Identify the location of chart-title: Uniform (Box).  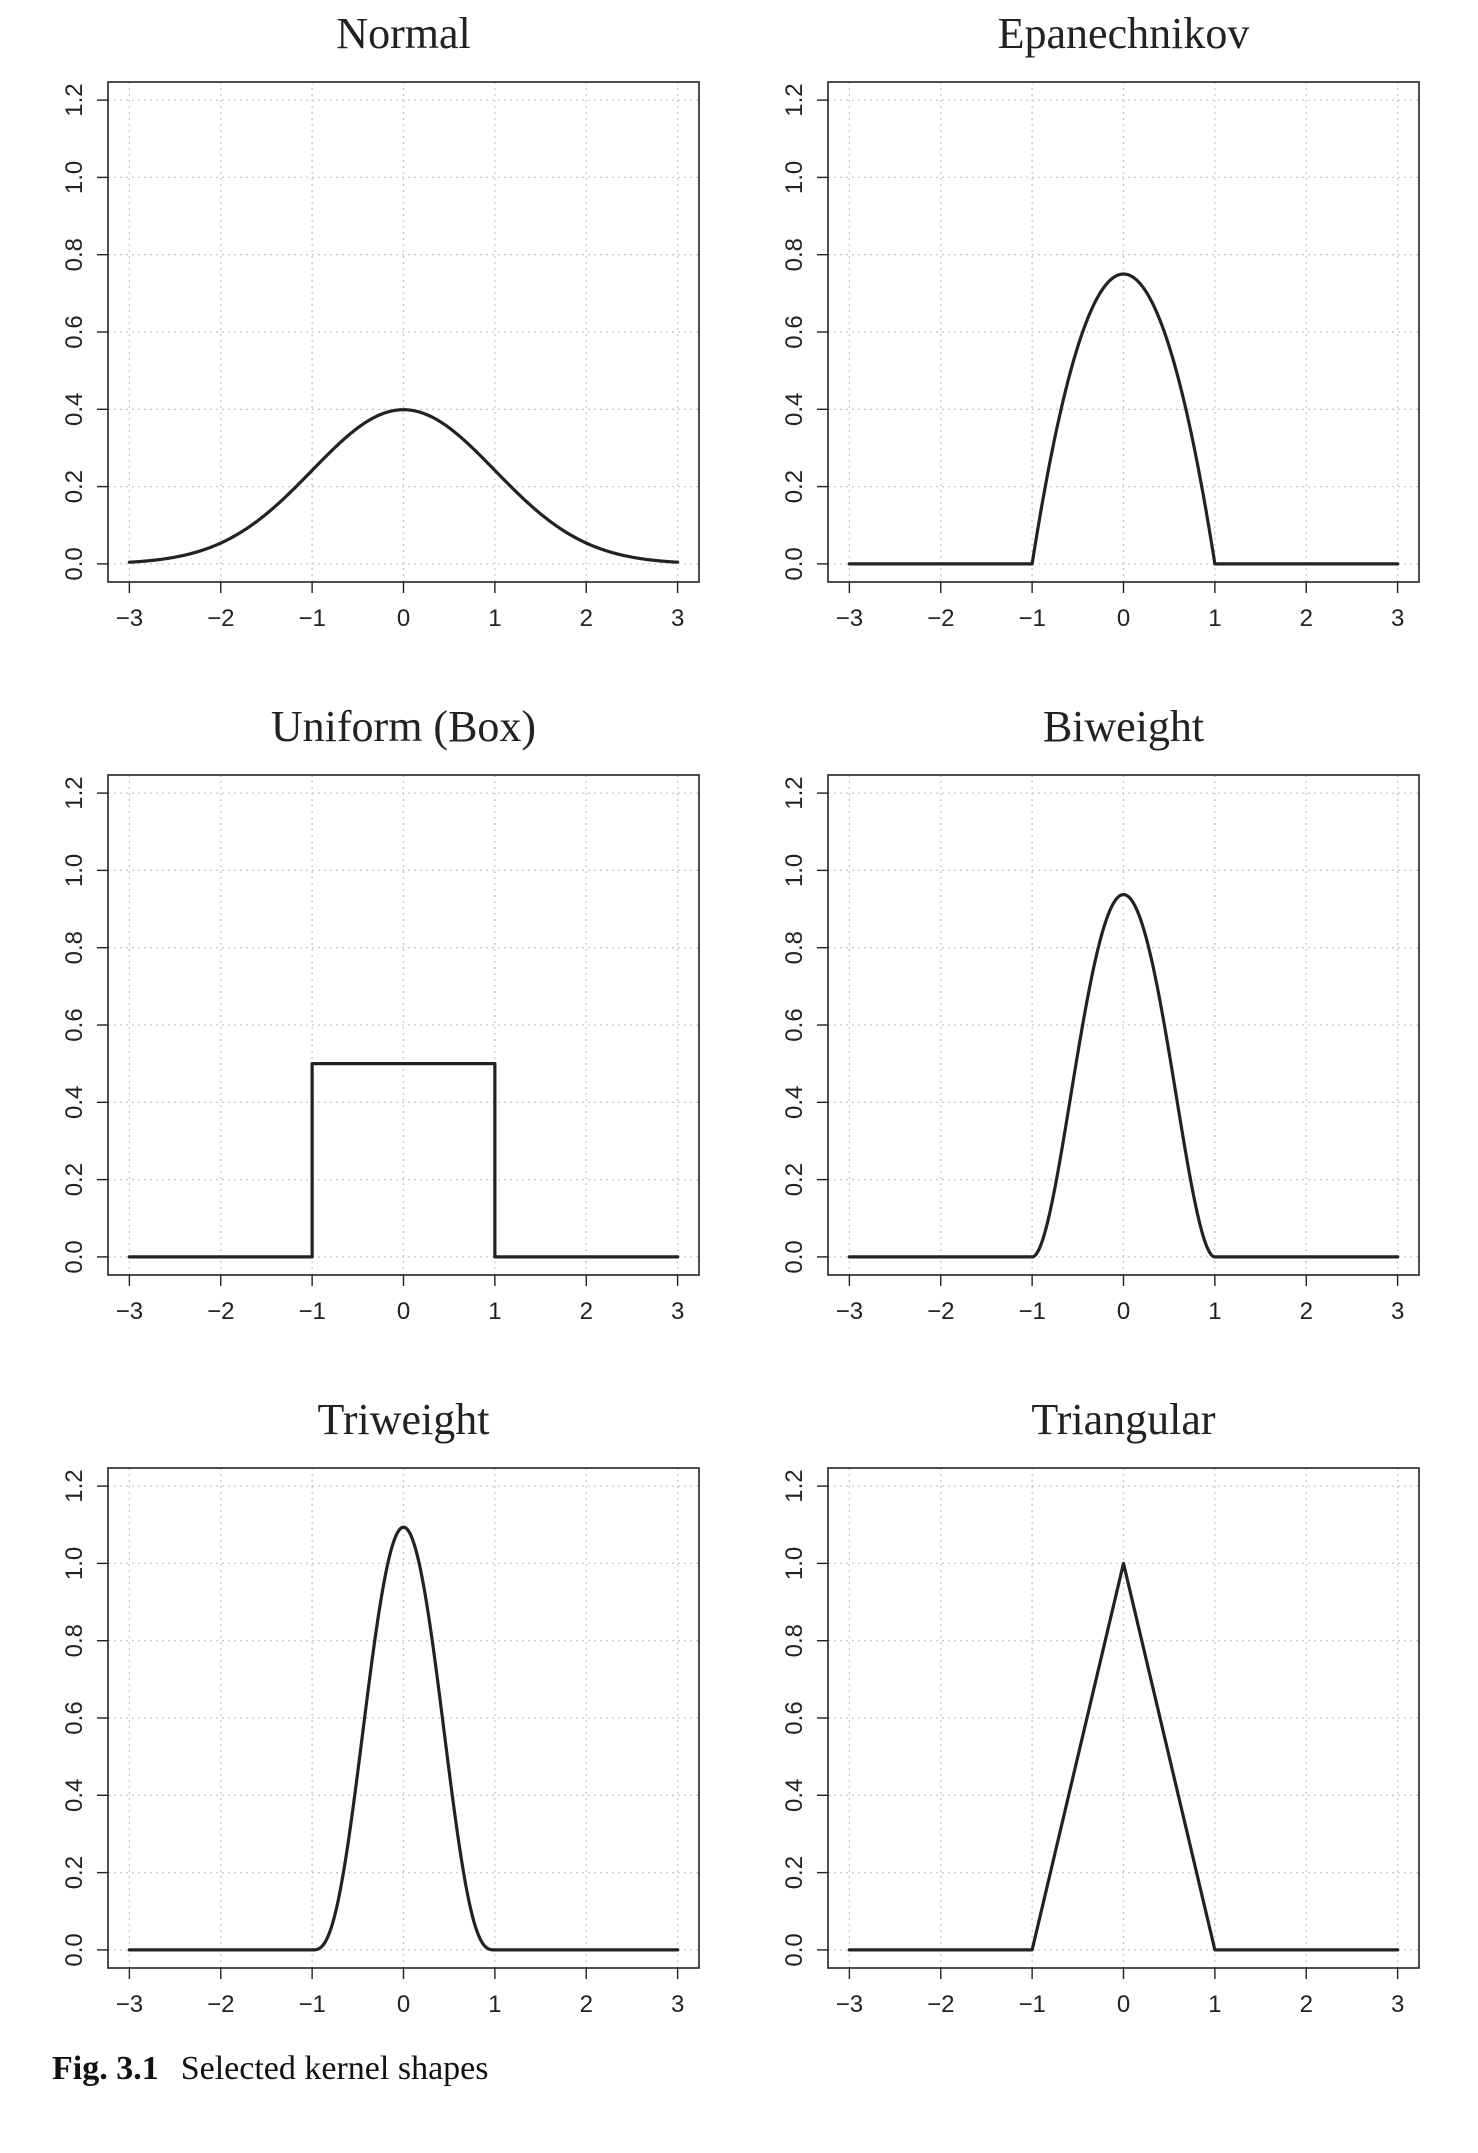
(403, 726).